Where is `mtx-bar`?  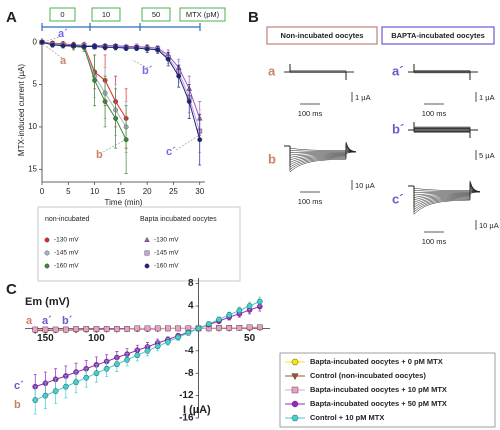
mtx-bar is located at coordinates (121, 27).